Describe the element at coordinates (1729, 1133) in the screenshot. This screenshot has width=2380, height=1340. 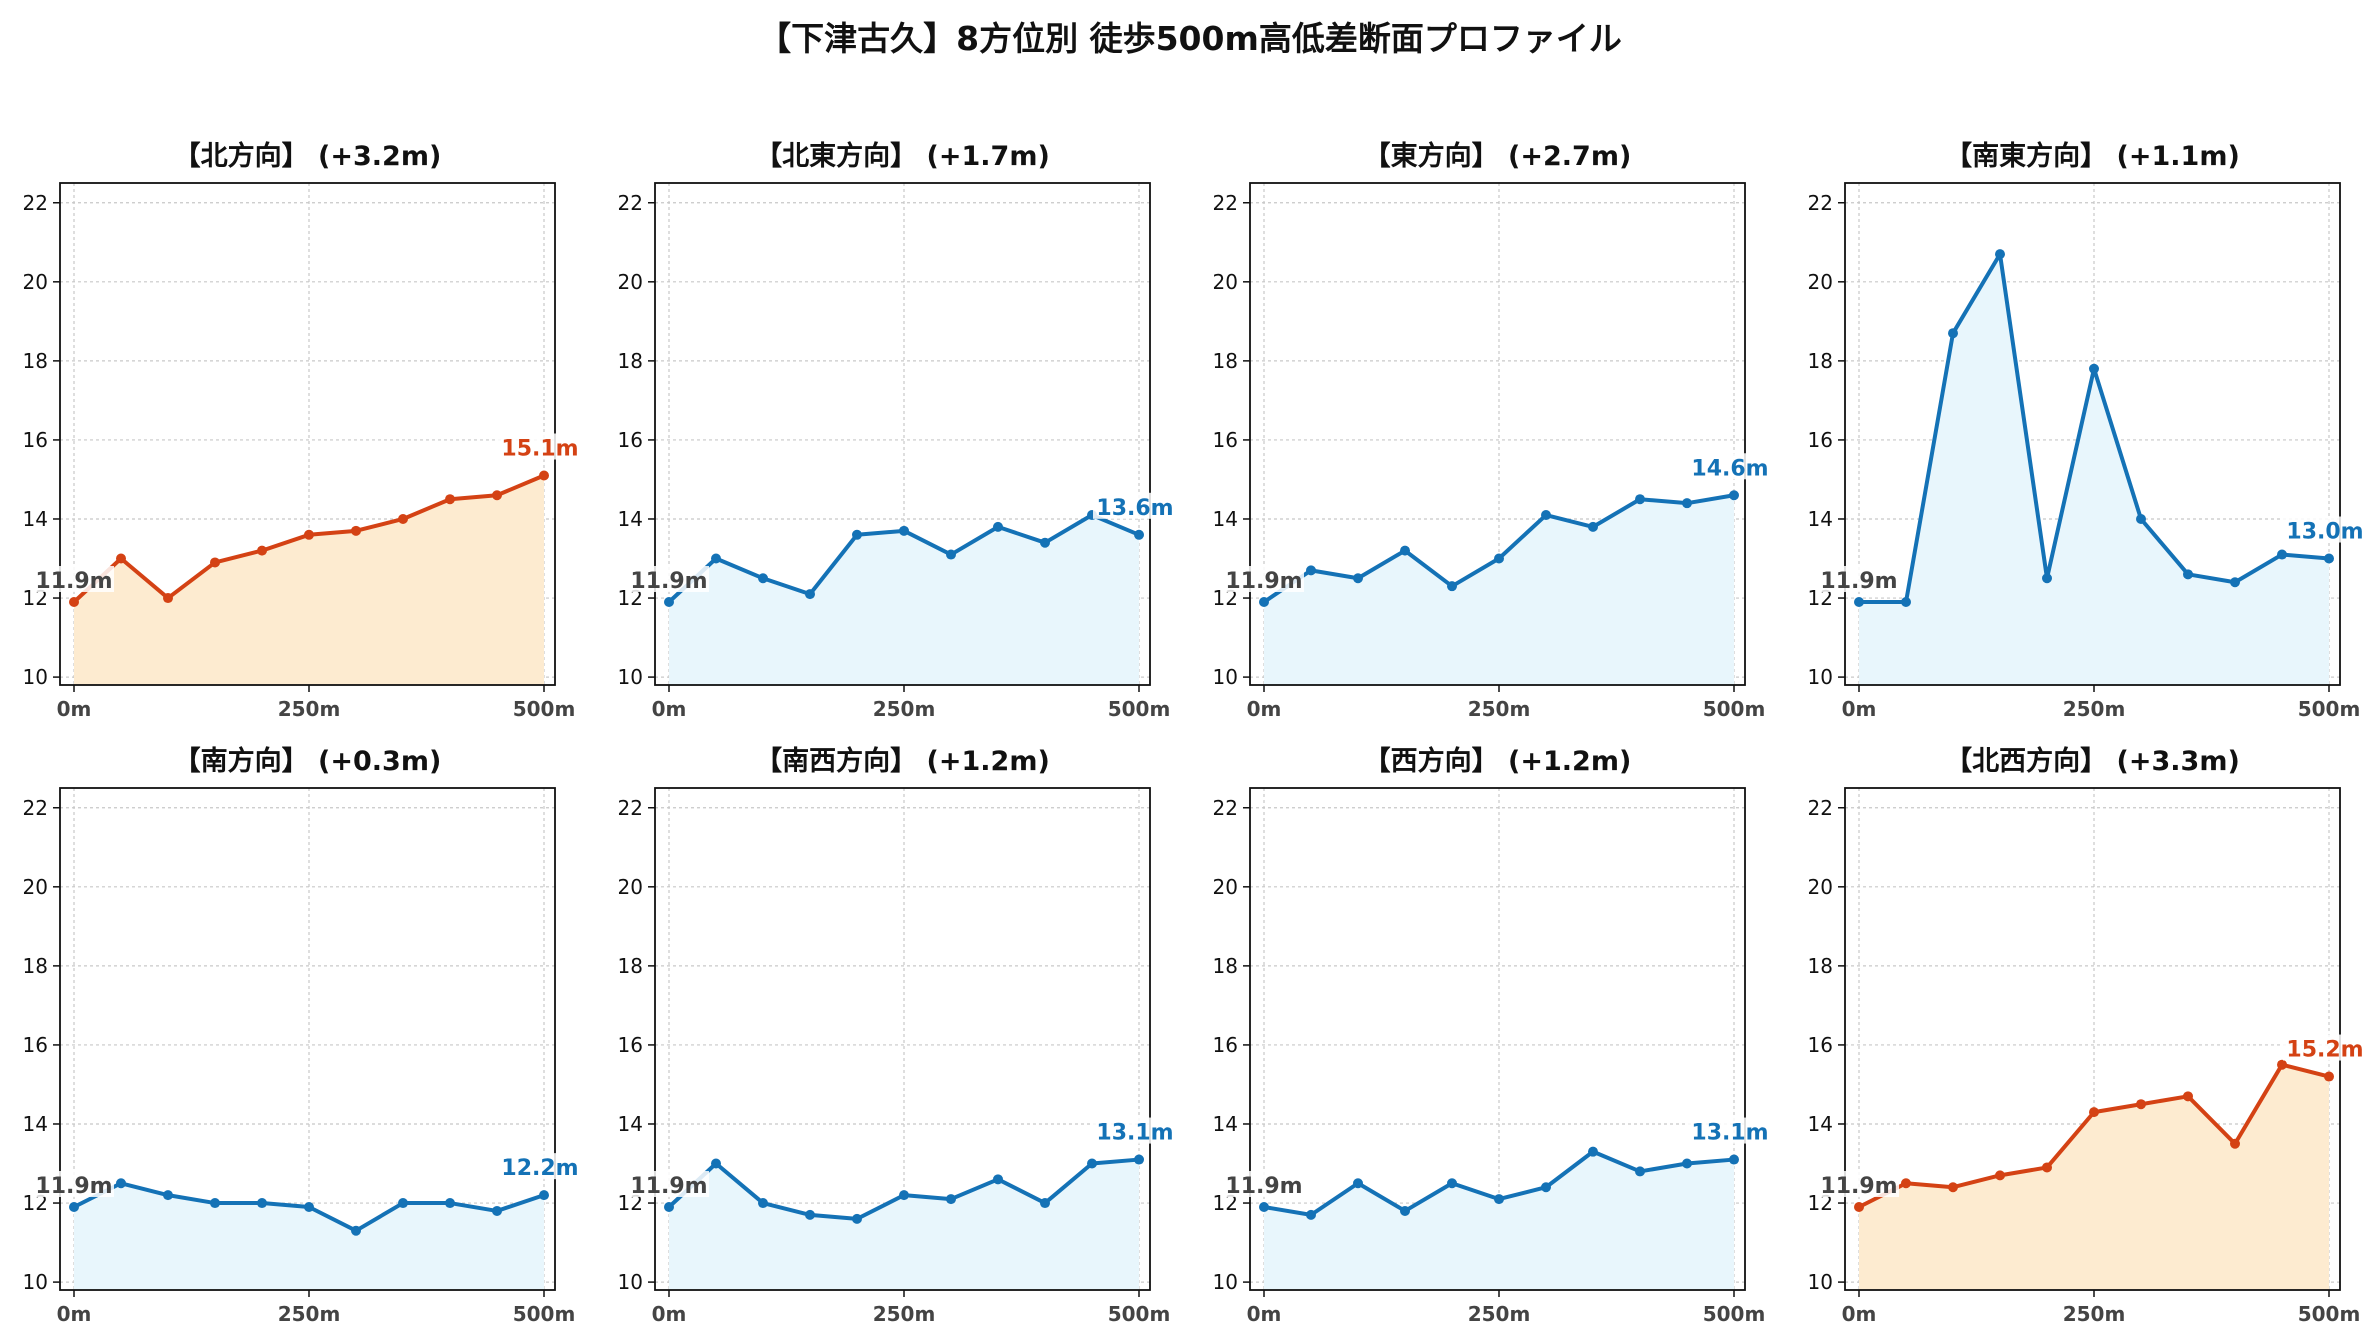
I see `end-elevation-label: 13.1m` at that location.